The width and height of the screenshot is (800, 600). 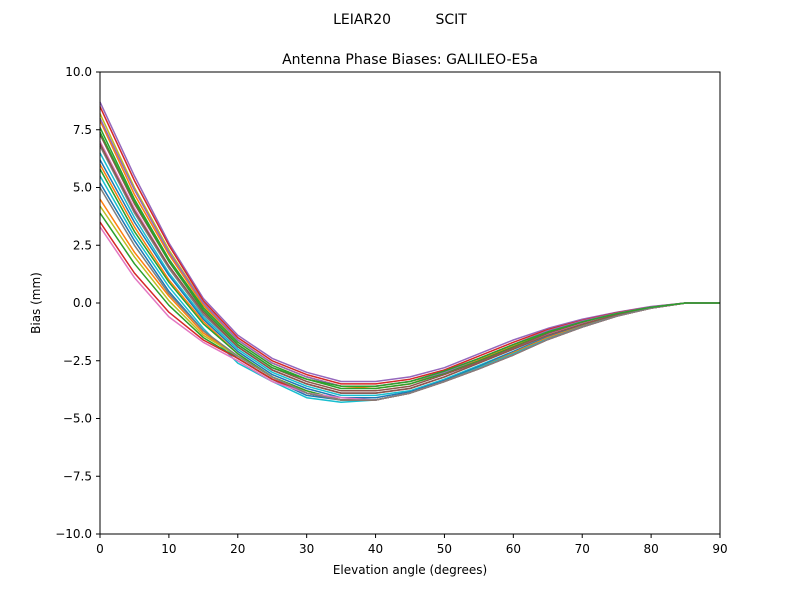 I want to click on x-tick-label: 50, so click(x=444, y=549).